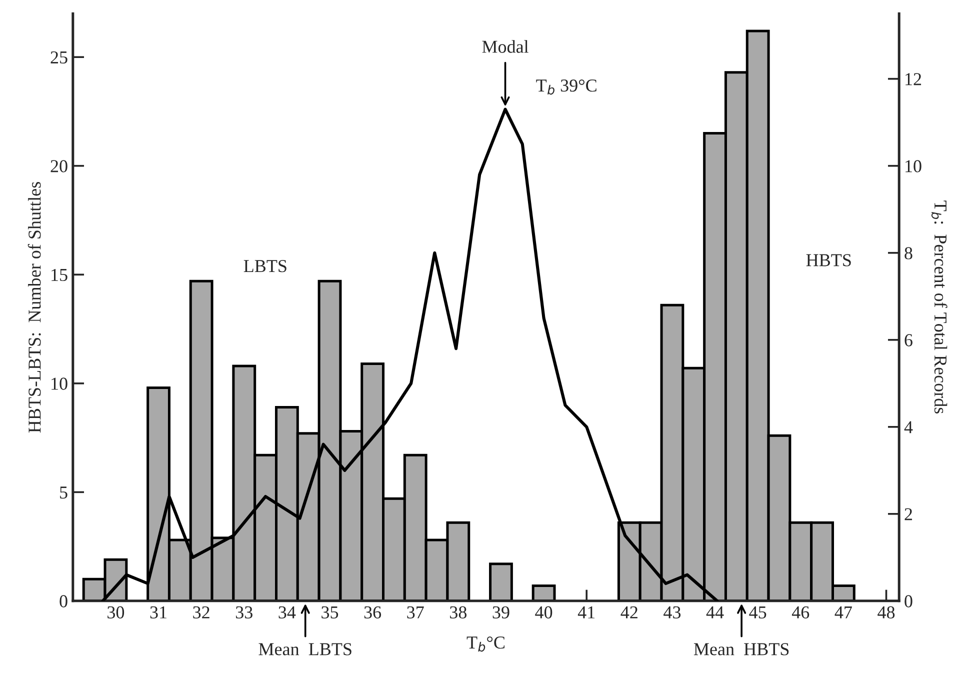 This screenshot has width=972, height=679. What do you see at coordinates (265, 266) in the screenshot?
I see `annotation: LBTS` at bounding box center [265, 266].